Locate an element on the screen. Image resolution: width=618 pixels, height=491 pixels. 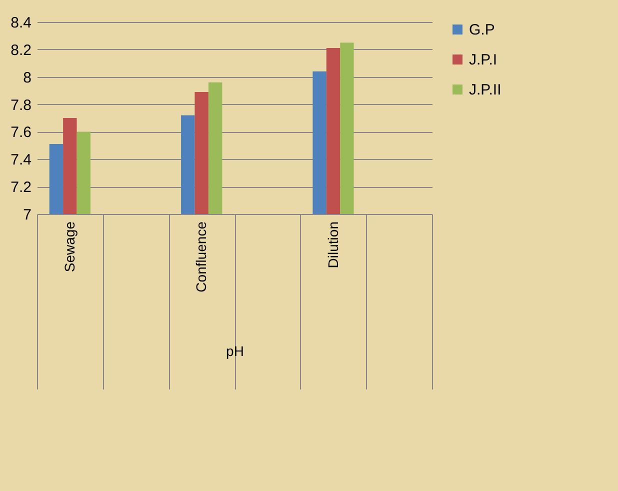
y-tick-label: 7.6 is located at coordinates (21, 133).